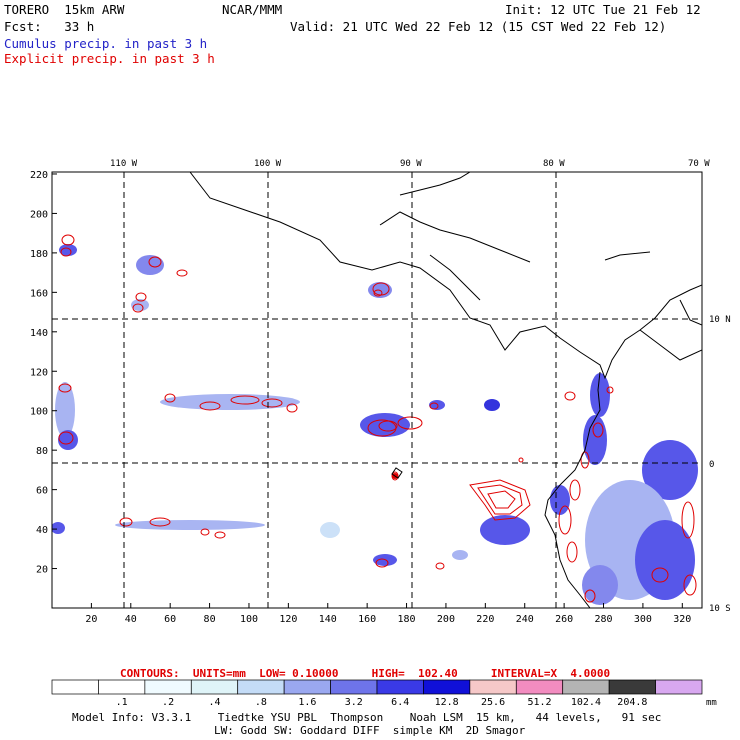  What do you see at coordinates (711, 465) in the screenshot?
I see `lat-label-0: 0` at bounding box center [711, 465].